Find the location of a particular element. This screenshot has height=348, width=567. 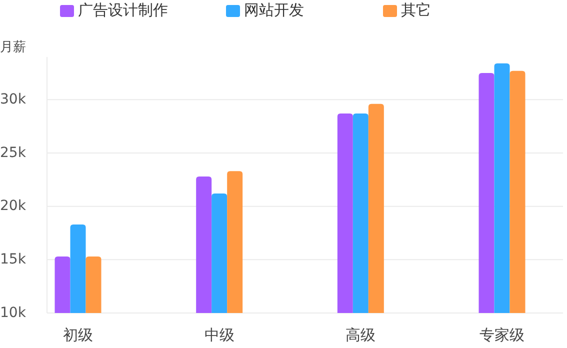

y-tick-label: 25k is located at coordinates (13, 152).